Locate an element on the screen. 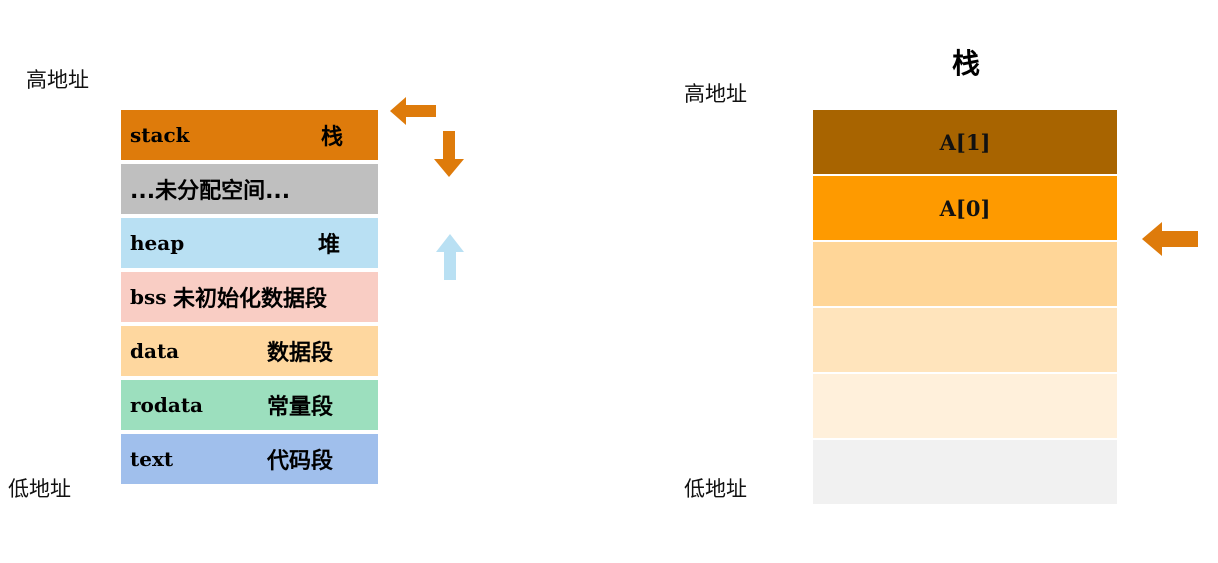 This screenshot has width=1218, height=563. arrow-left-icon is located at coordinates (413, 111).